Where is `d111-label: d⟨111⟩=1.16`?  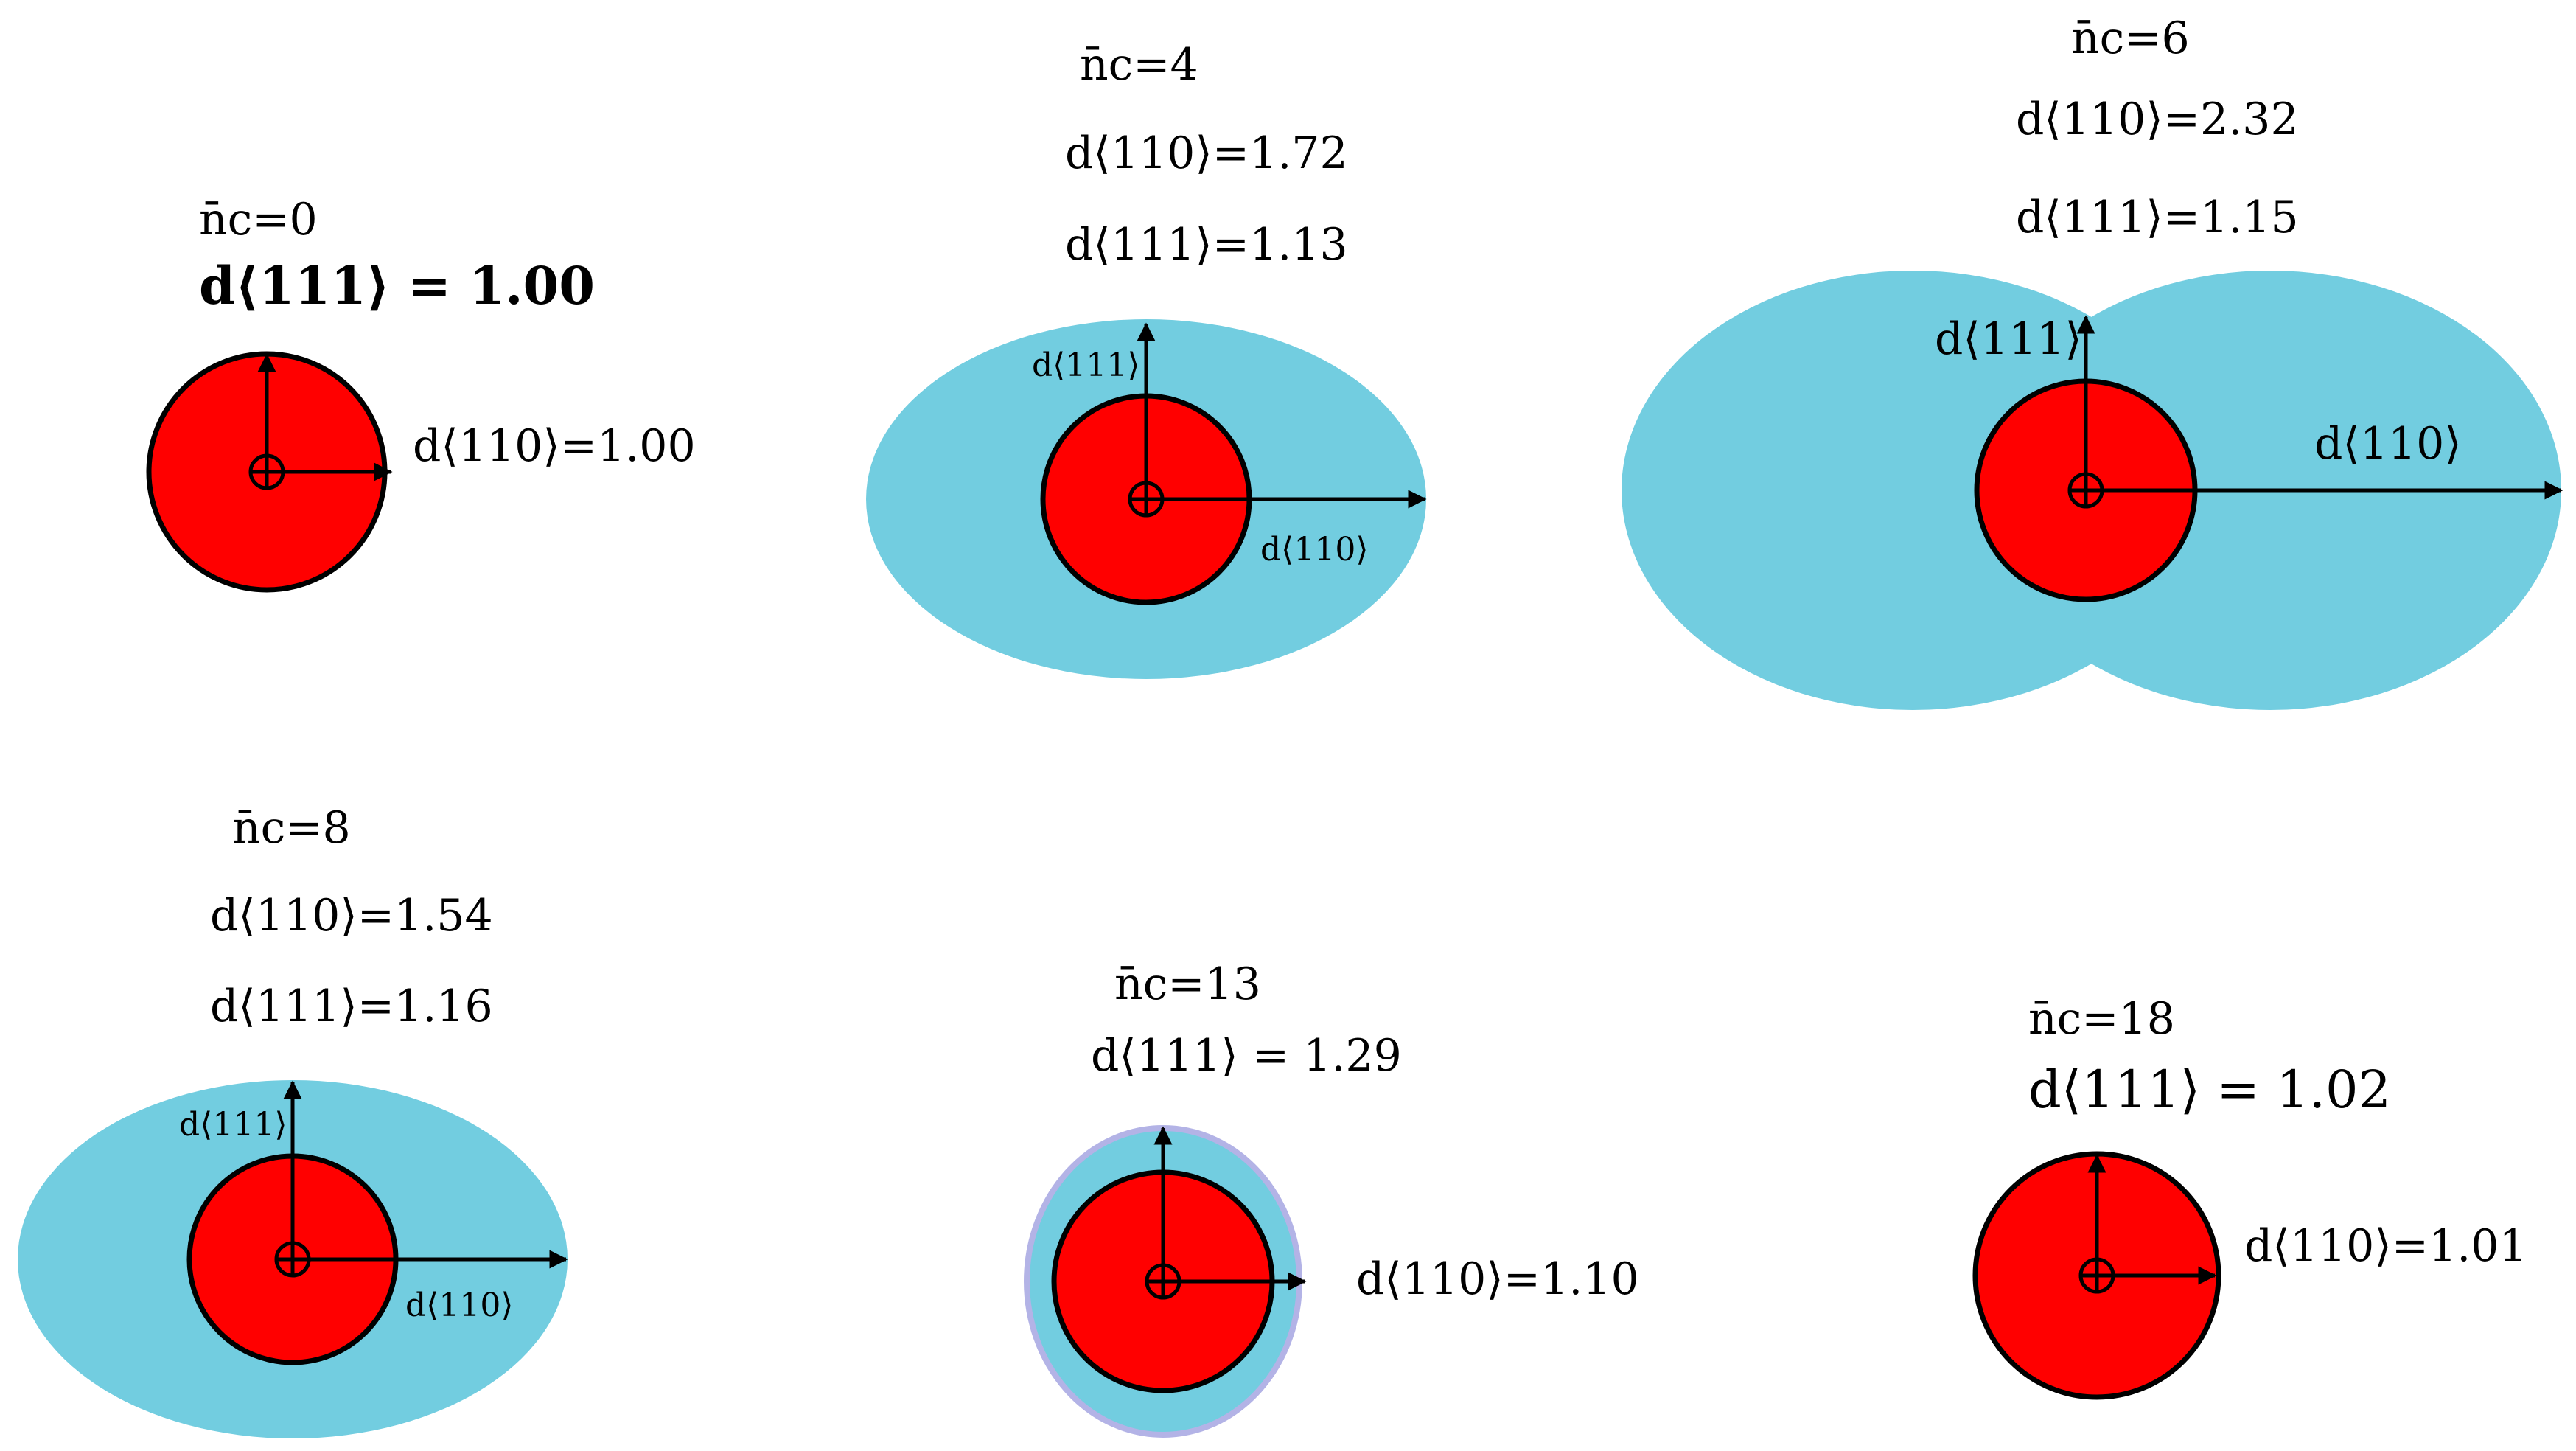 d111-label: d⟨111⟩=1.16 is located at coordinates (351, 1007).